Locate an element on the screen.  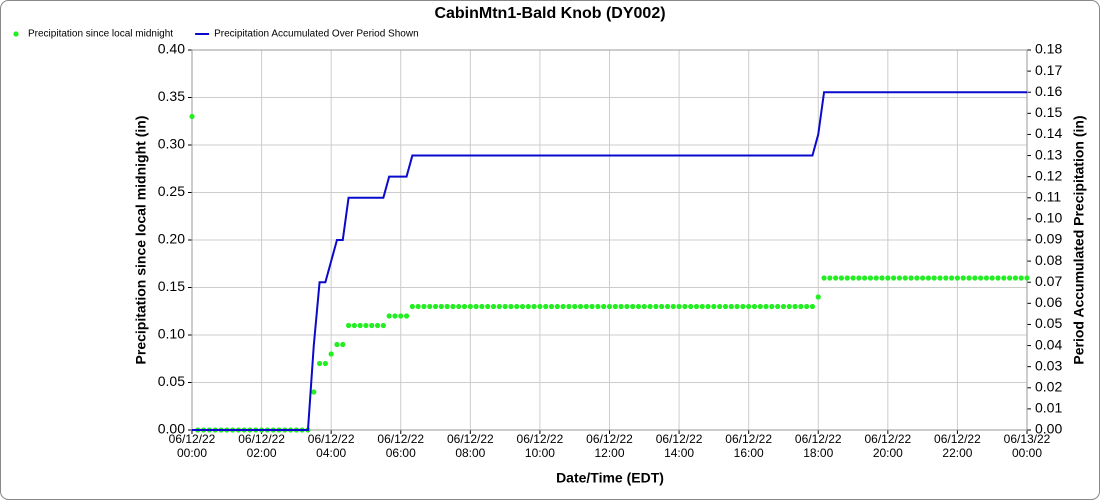
y2-tick-label: 0.07 is located at coordinates (1048, 281).